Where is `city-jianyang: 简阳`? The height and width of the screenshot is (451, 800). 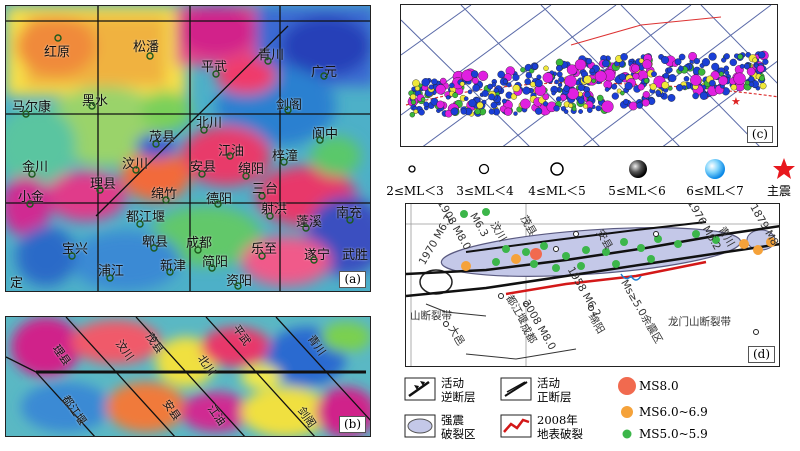 city-jianyang: 简阳 is located at coordinates (215, 262).